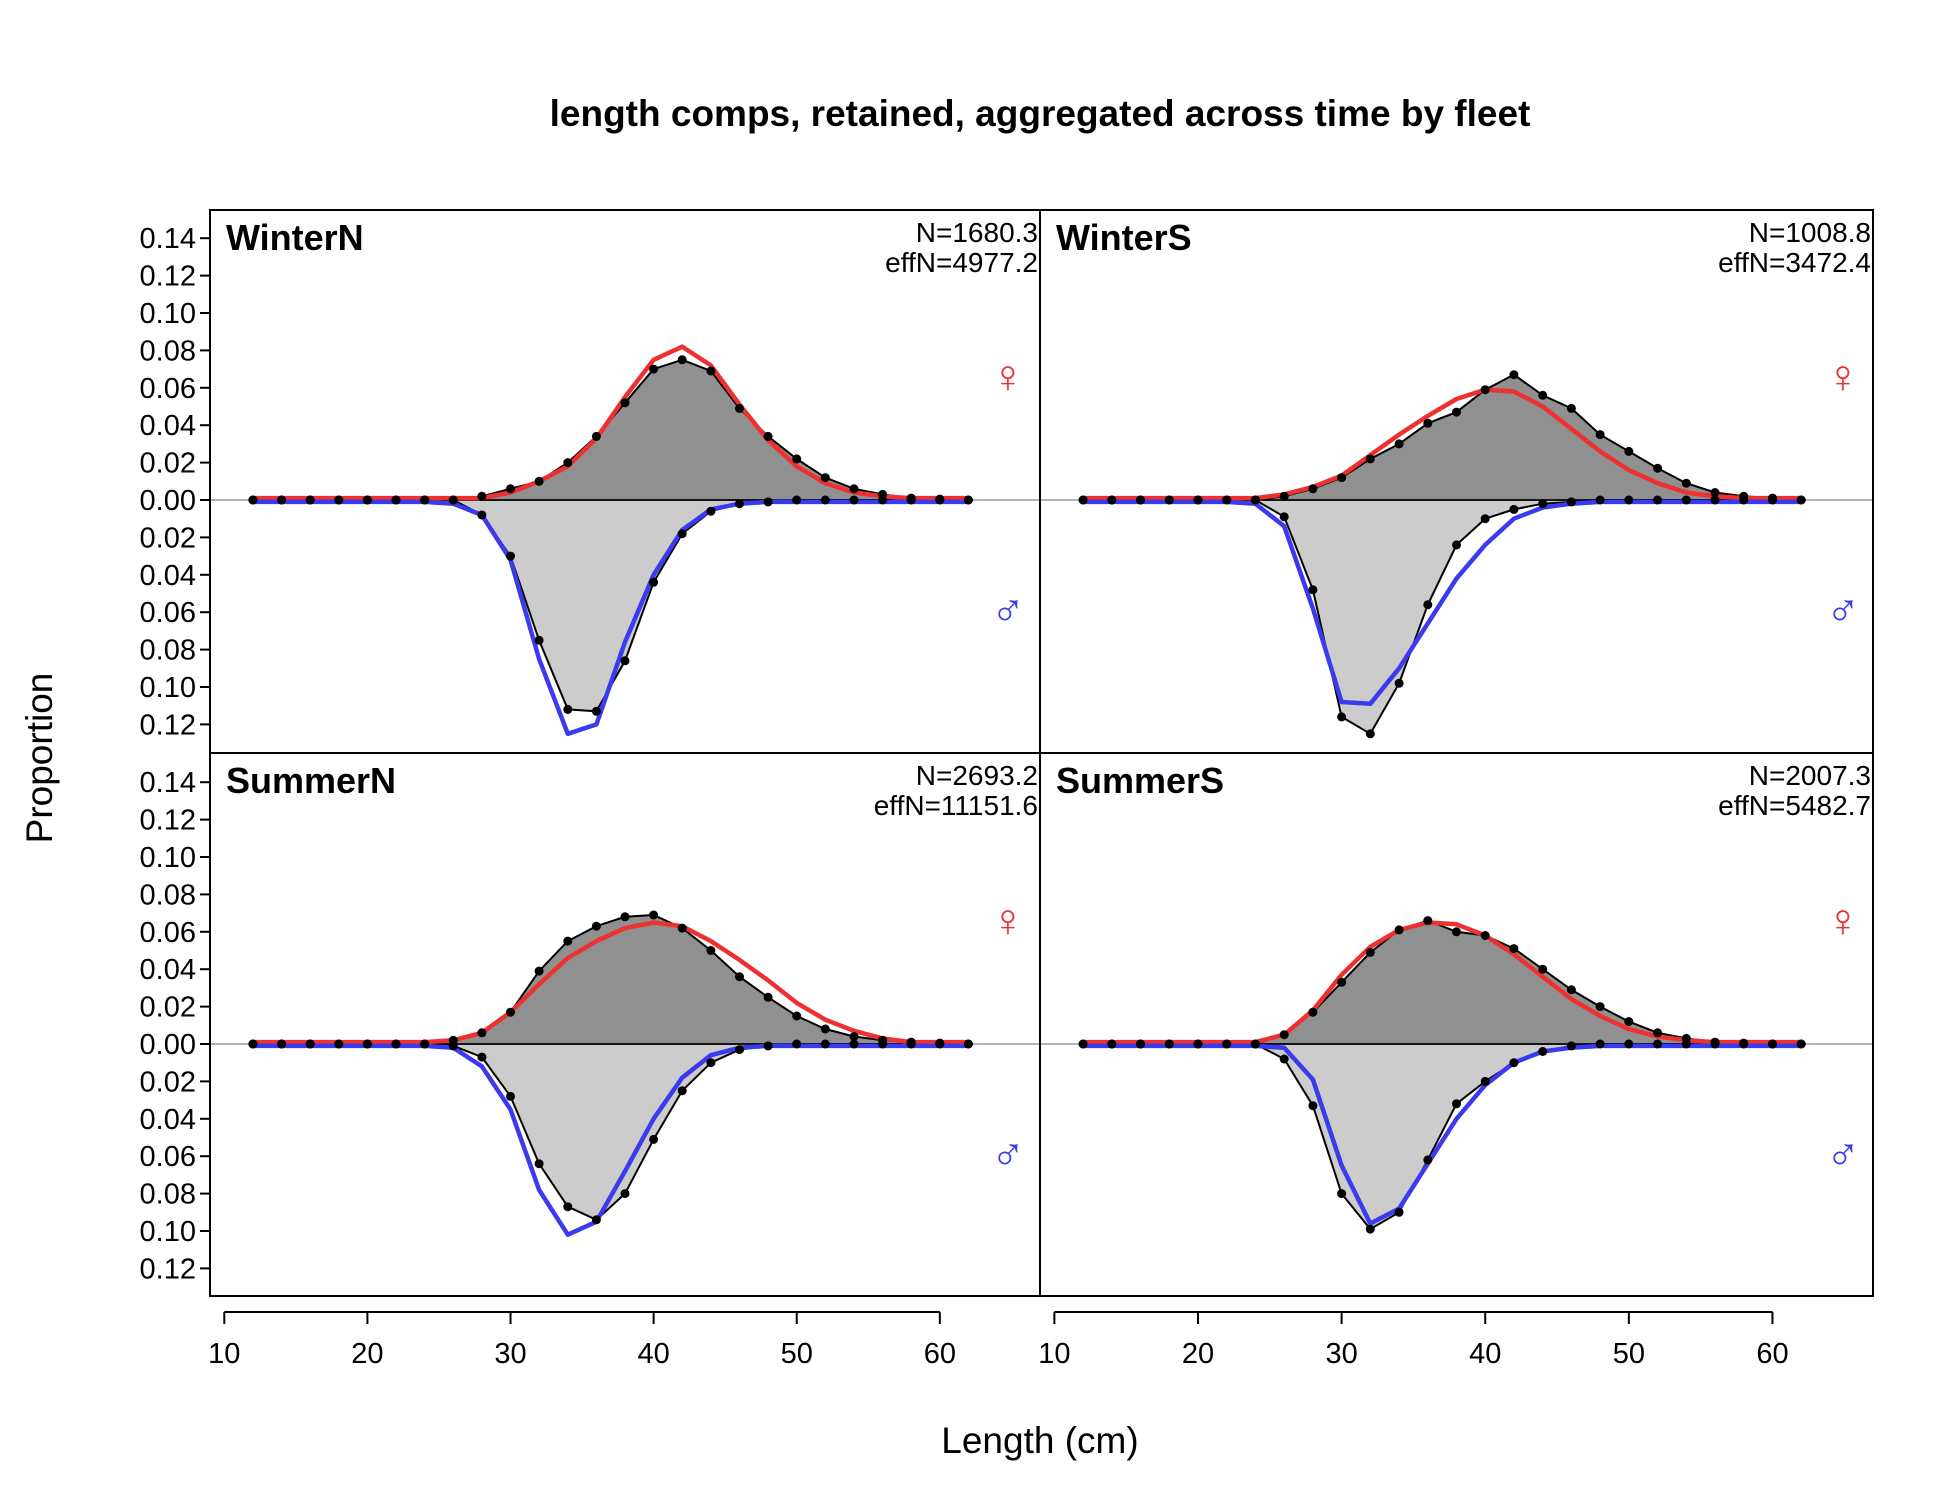 This screenshot has height=1500, width=1950. I want to click on panel-title: WinterS, so click(1124, 237).